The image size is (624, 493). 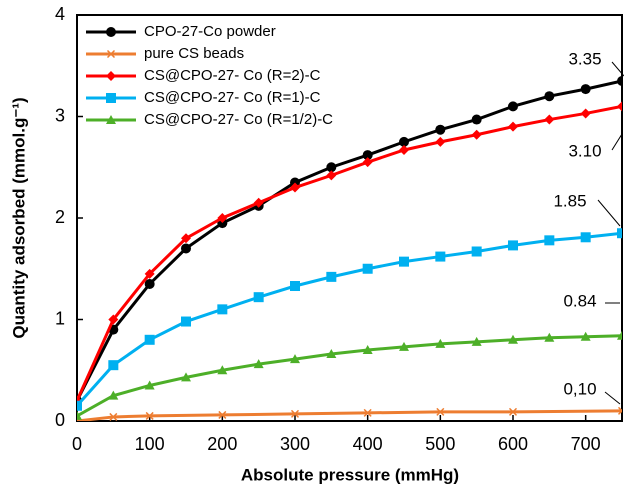 What do you see at coordinates (584, 150) in the screenshot?
I see `annotation: 3.10` at bounding box center [584, 150].